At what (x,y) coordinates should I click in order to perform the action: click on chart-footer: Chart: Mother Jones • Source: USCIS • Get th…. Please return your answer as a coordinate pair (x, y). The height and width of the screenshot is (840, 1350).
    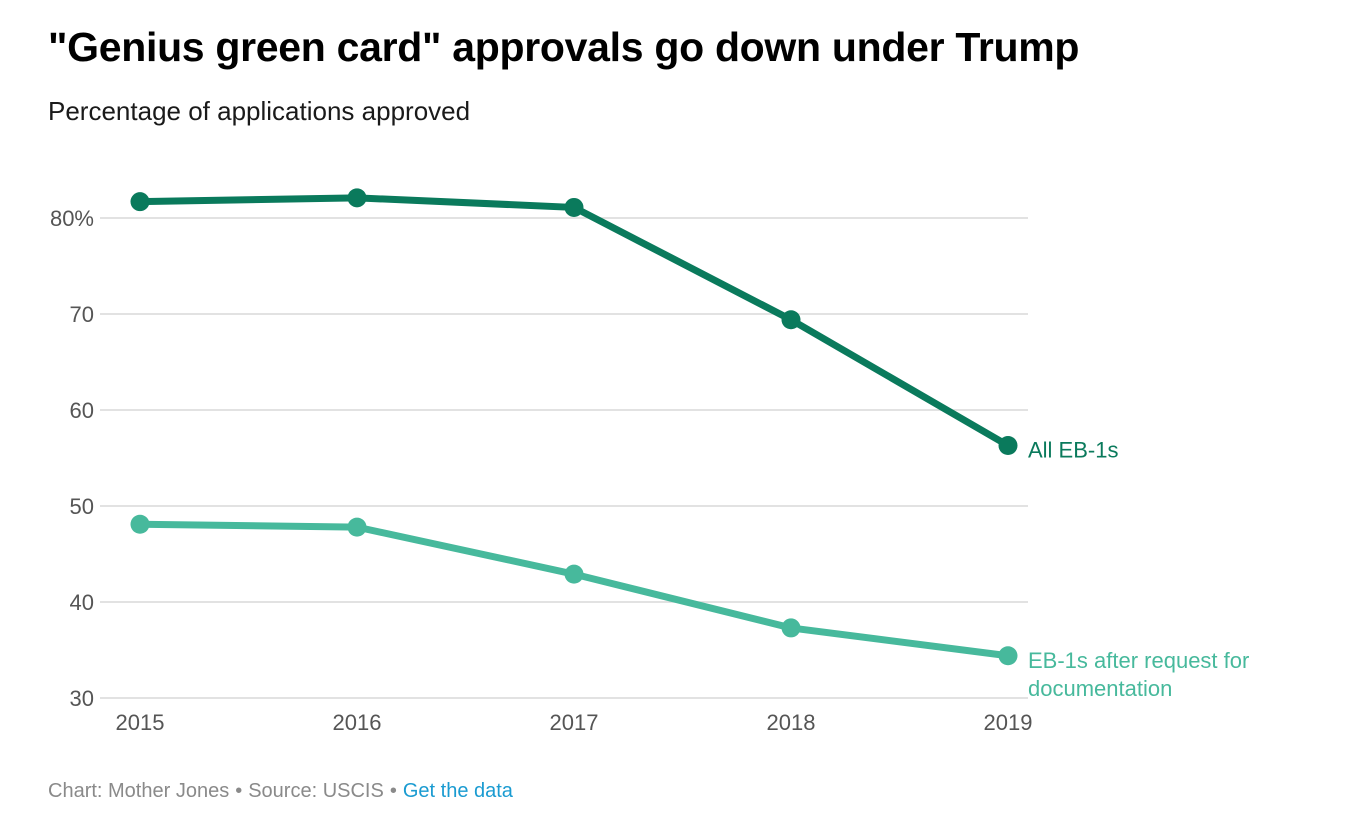
    Looking at the image, I should click on (280, 791).